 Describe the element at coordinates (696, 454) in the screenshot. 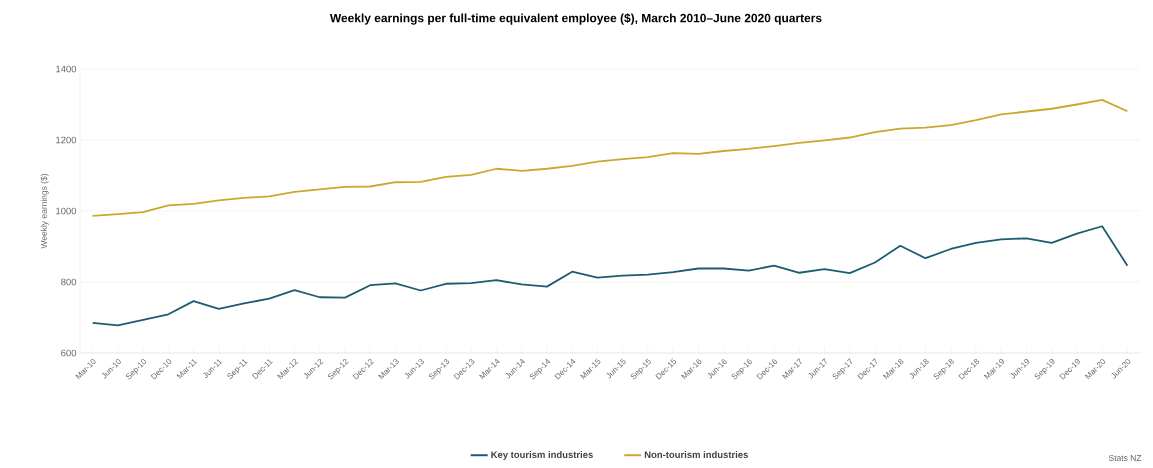

I see `legend-label: Non-tourism industries` at that location.